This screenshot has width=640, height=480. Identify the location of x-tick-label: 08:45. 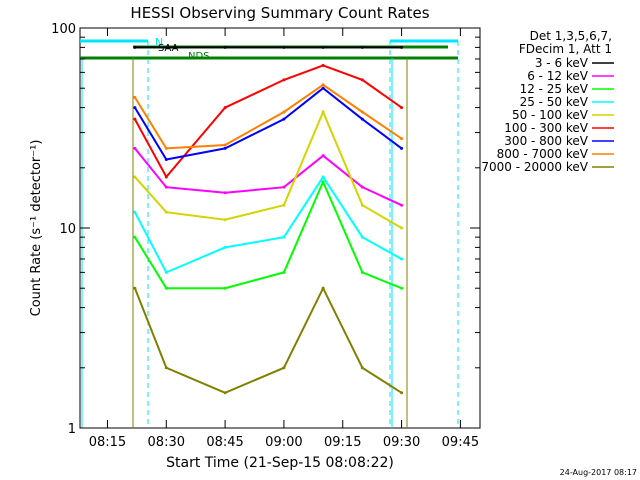
(224, 442).